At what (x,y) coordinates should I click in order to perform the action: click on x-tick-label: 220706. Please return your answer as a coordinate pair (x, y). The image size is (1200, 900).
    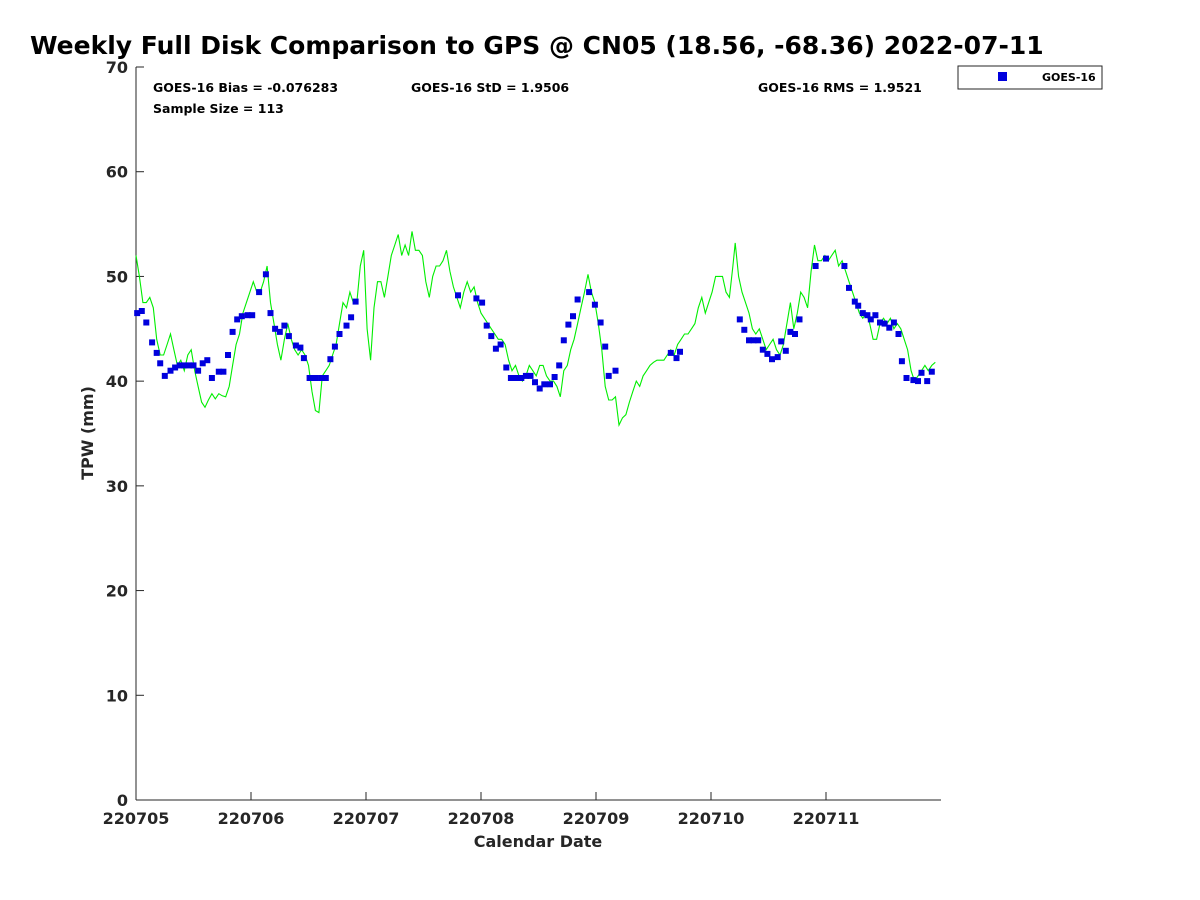
    Looking at the image, I should click on (251, 818).